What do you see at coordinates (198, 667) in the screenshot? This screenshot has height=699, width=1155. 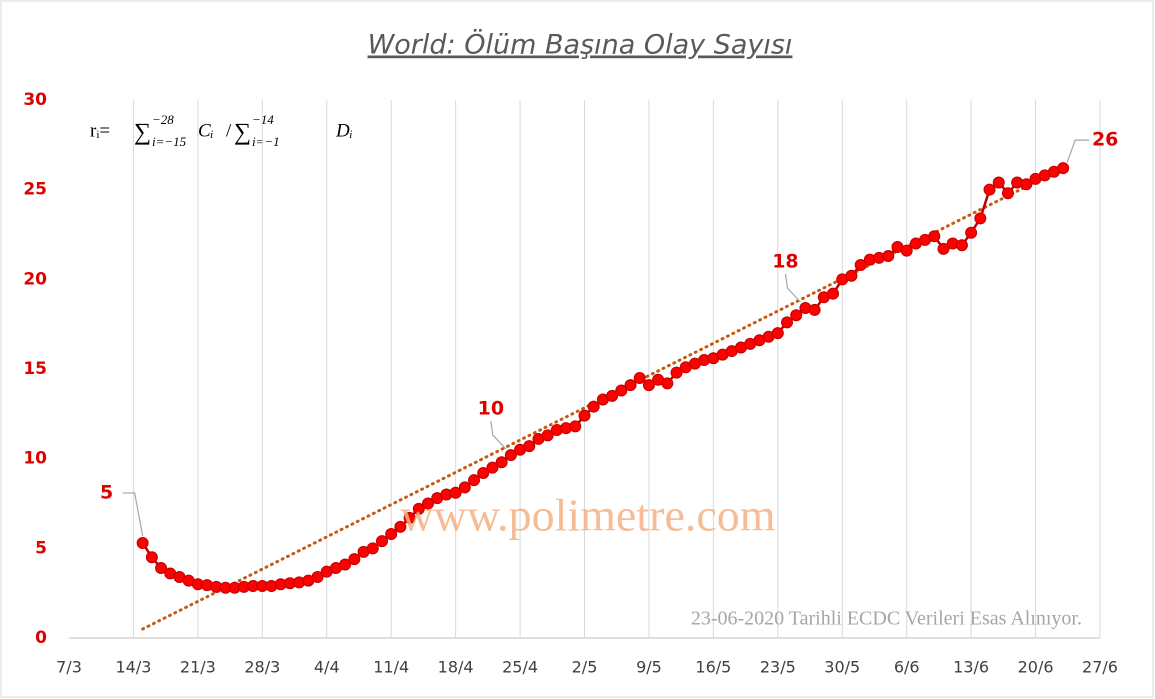 I see `x-tick-label: 21/3` at bounding box center [198, 667].